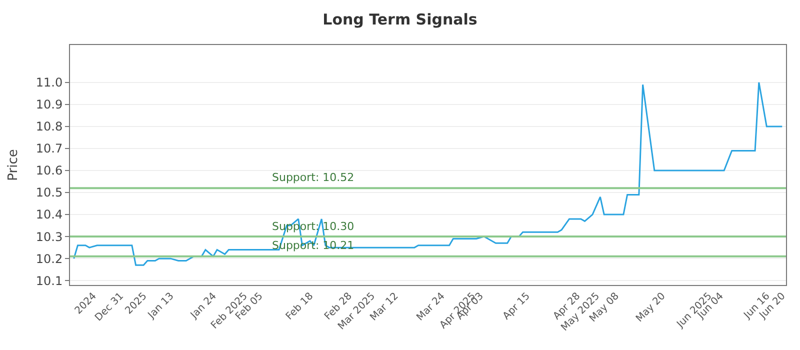 This screenshot has height=350, width=800. I want to click on y-tick-label: 10.2, so click(49, 259).